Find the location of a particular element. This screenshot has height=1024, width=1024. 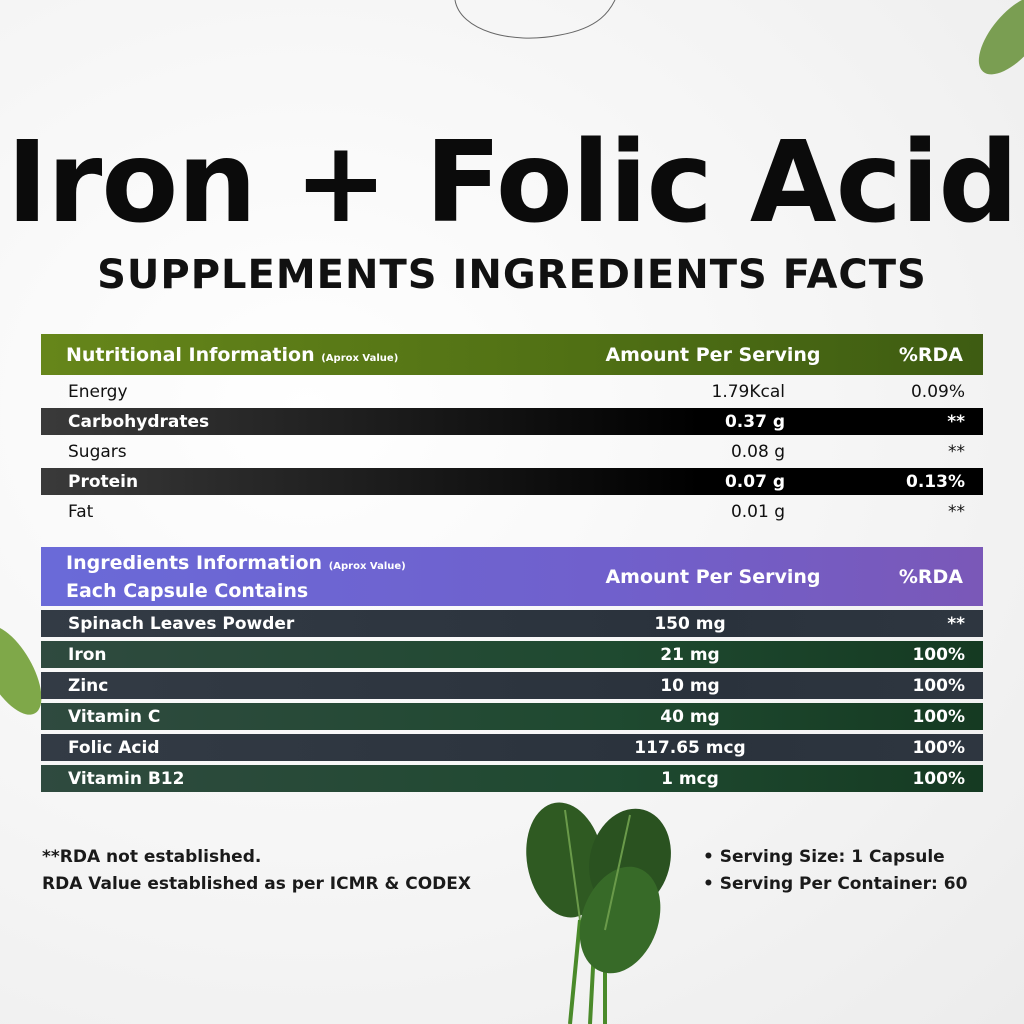

table-row: Protein 0.07 g 0.13% is located at coordinates (512, 481).